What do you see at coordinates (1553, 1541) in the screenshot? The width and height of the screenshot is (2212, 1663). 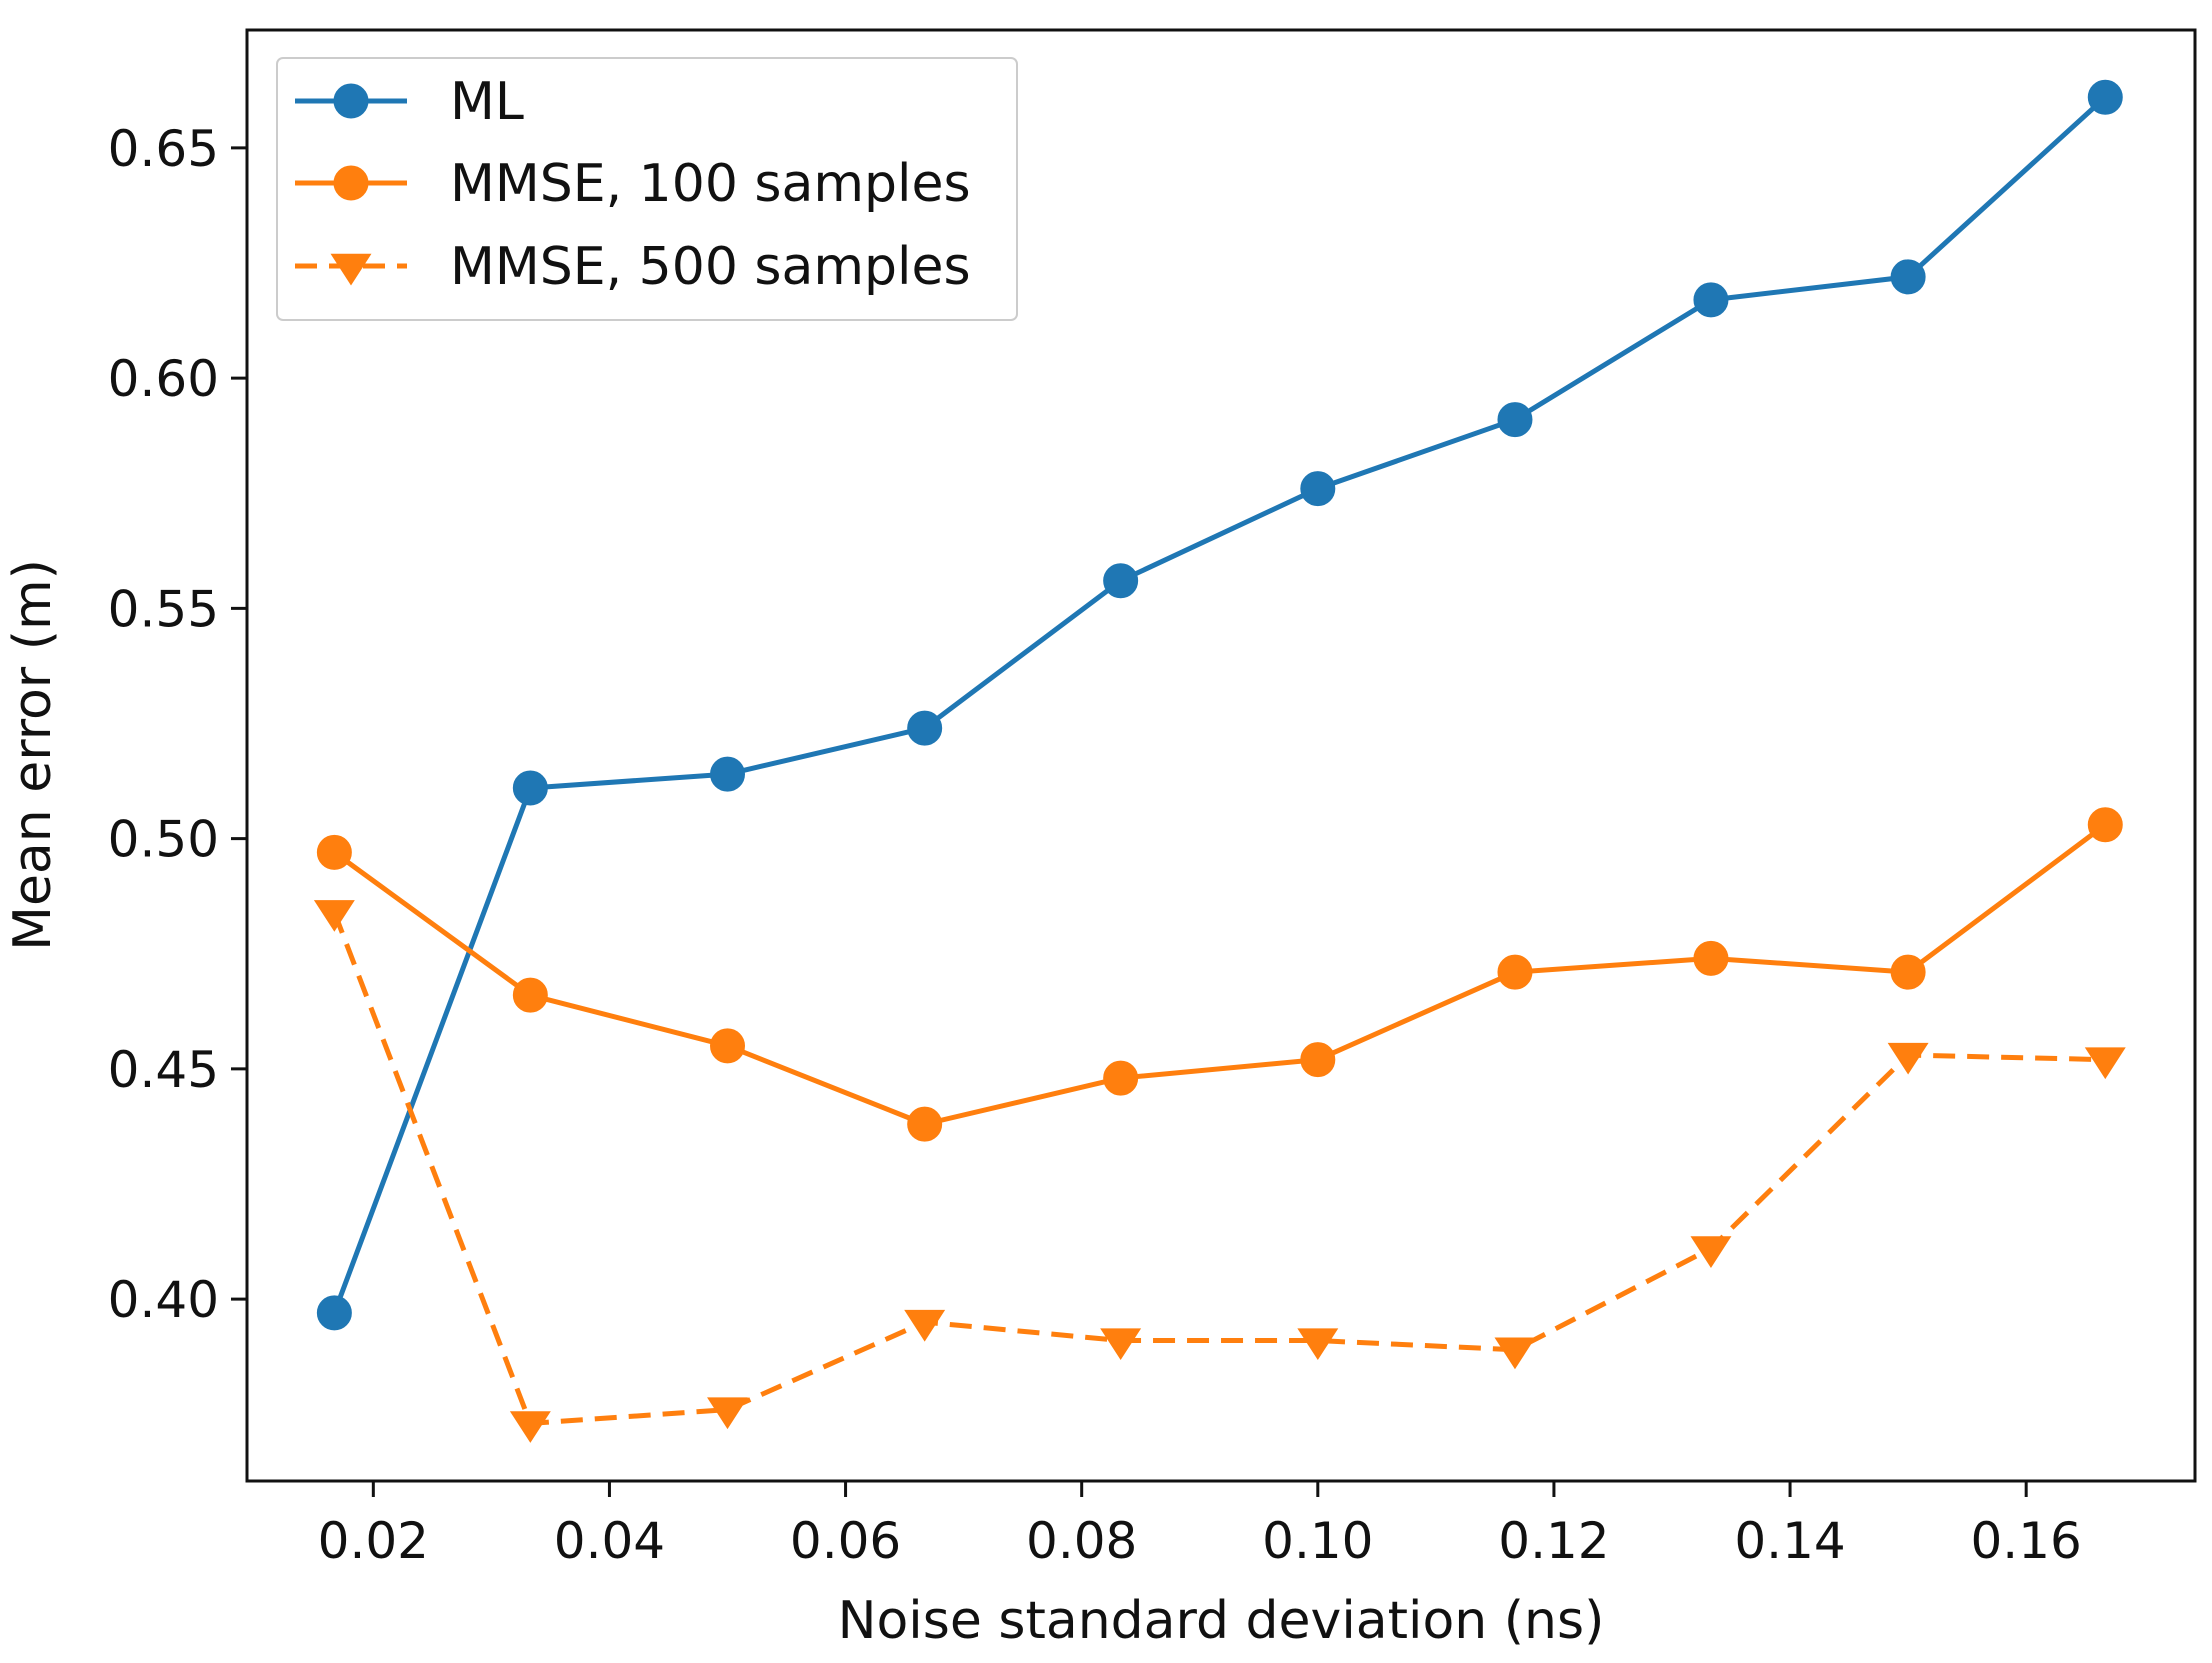 I see `x-tick-label: 0.12` at bounding box center [1553, 1541].